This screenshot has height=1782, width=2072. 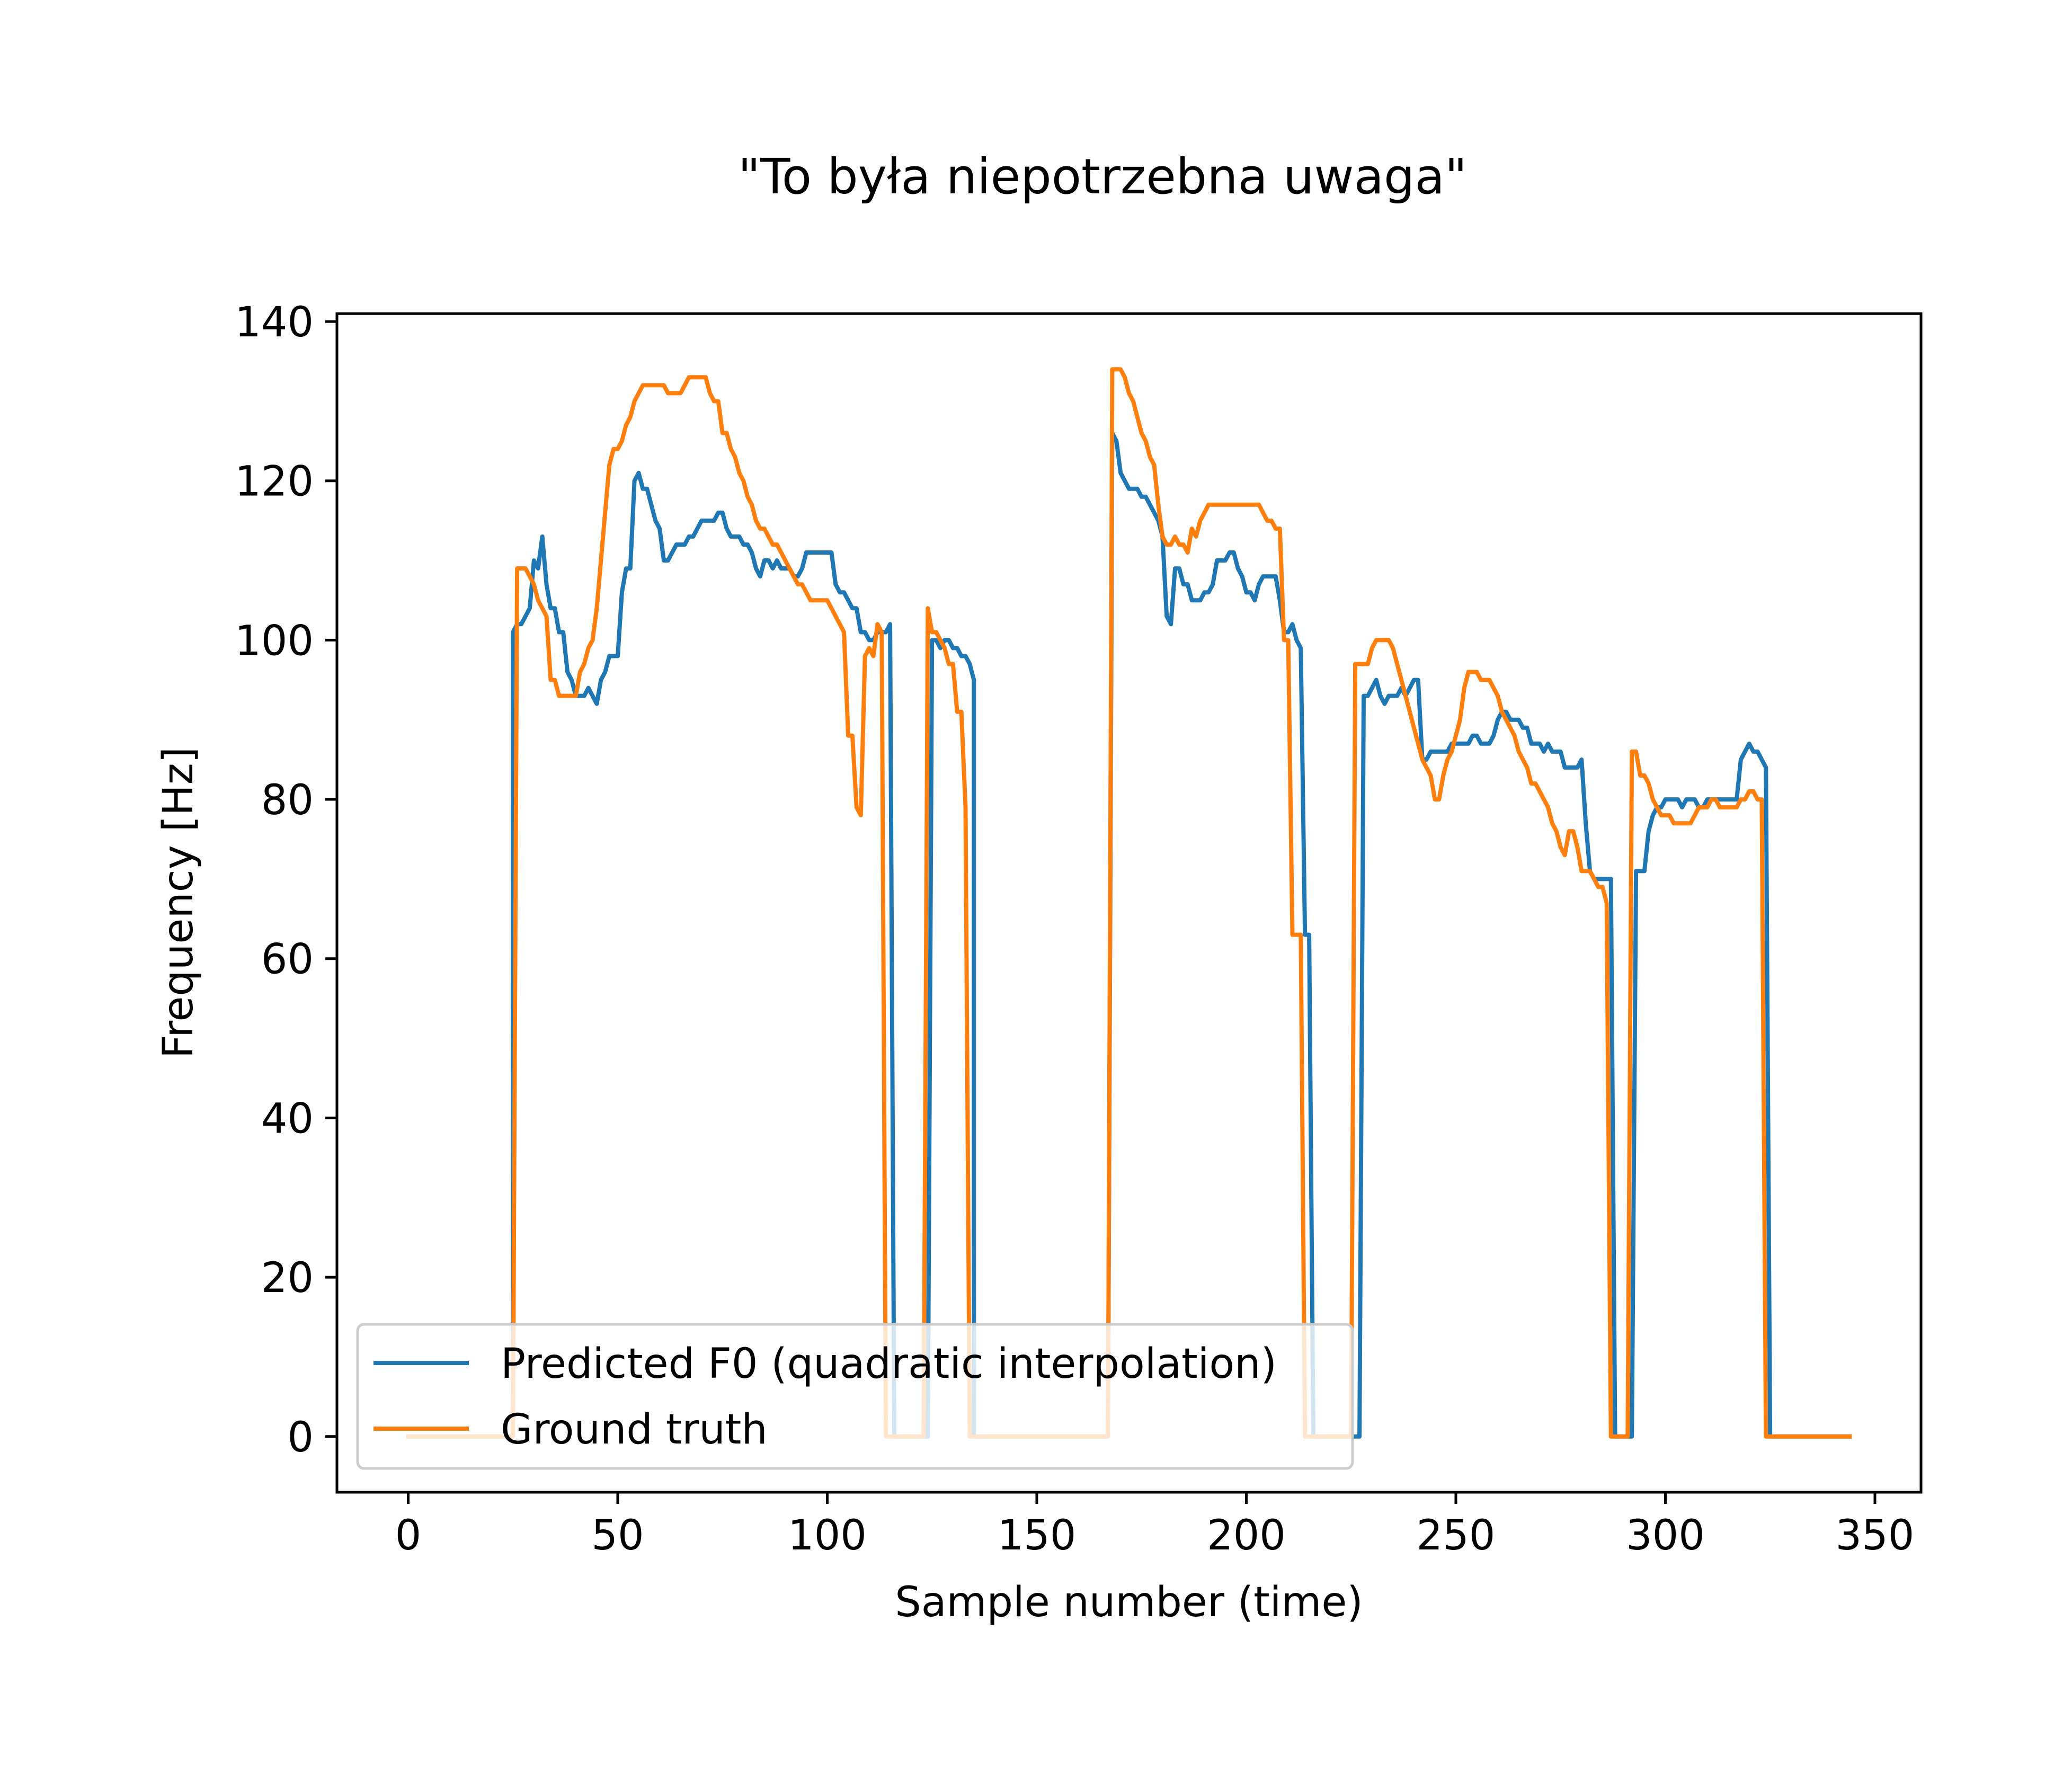 I want to click on y-tick-label: 0, so click(x=300, y=1438).